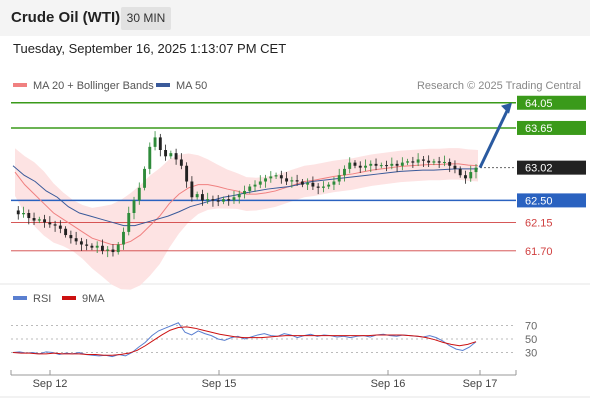 Image resolution: width=590 pixels, height=400 pixels. Describe the element at coordinates (263, 380) in the screenshot. I see `x-axis: Sep 12 Sep 15 Sep 16 Sep 17` at that location.